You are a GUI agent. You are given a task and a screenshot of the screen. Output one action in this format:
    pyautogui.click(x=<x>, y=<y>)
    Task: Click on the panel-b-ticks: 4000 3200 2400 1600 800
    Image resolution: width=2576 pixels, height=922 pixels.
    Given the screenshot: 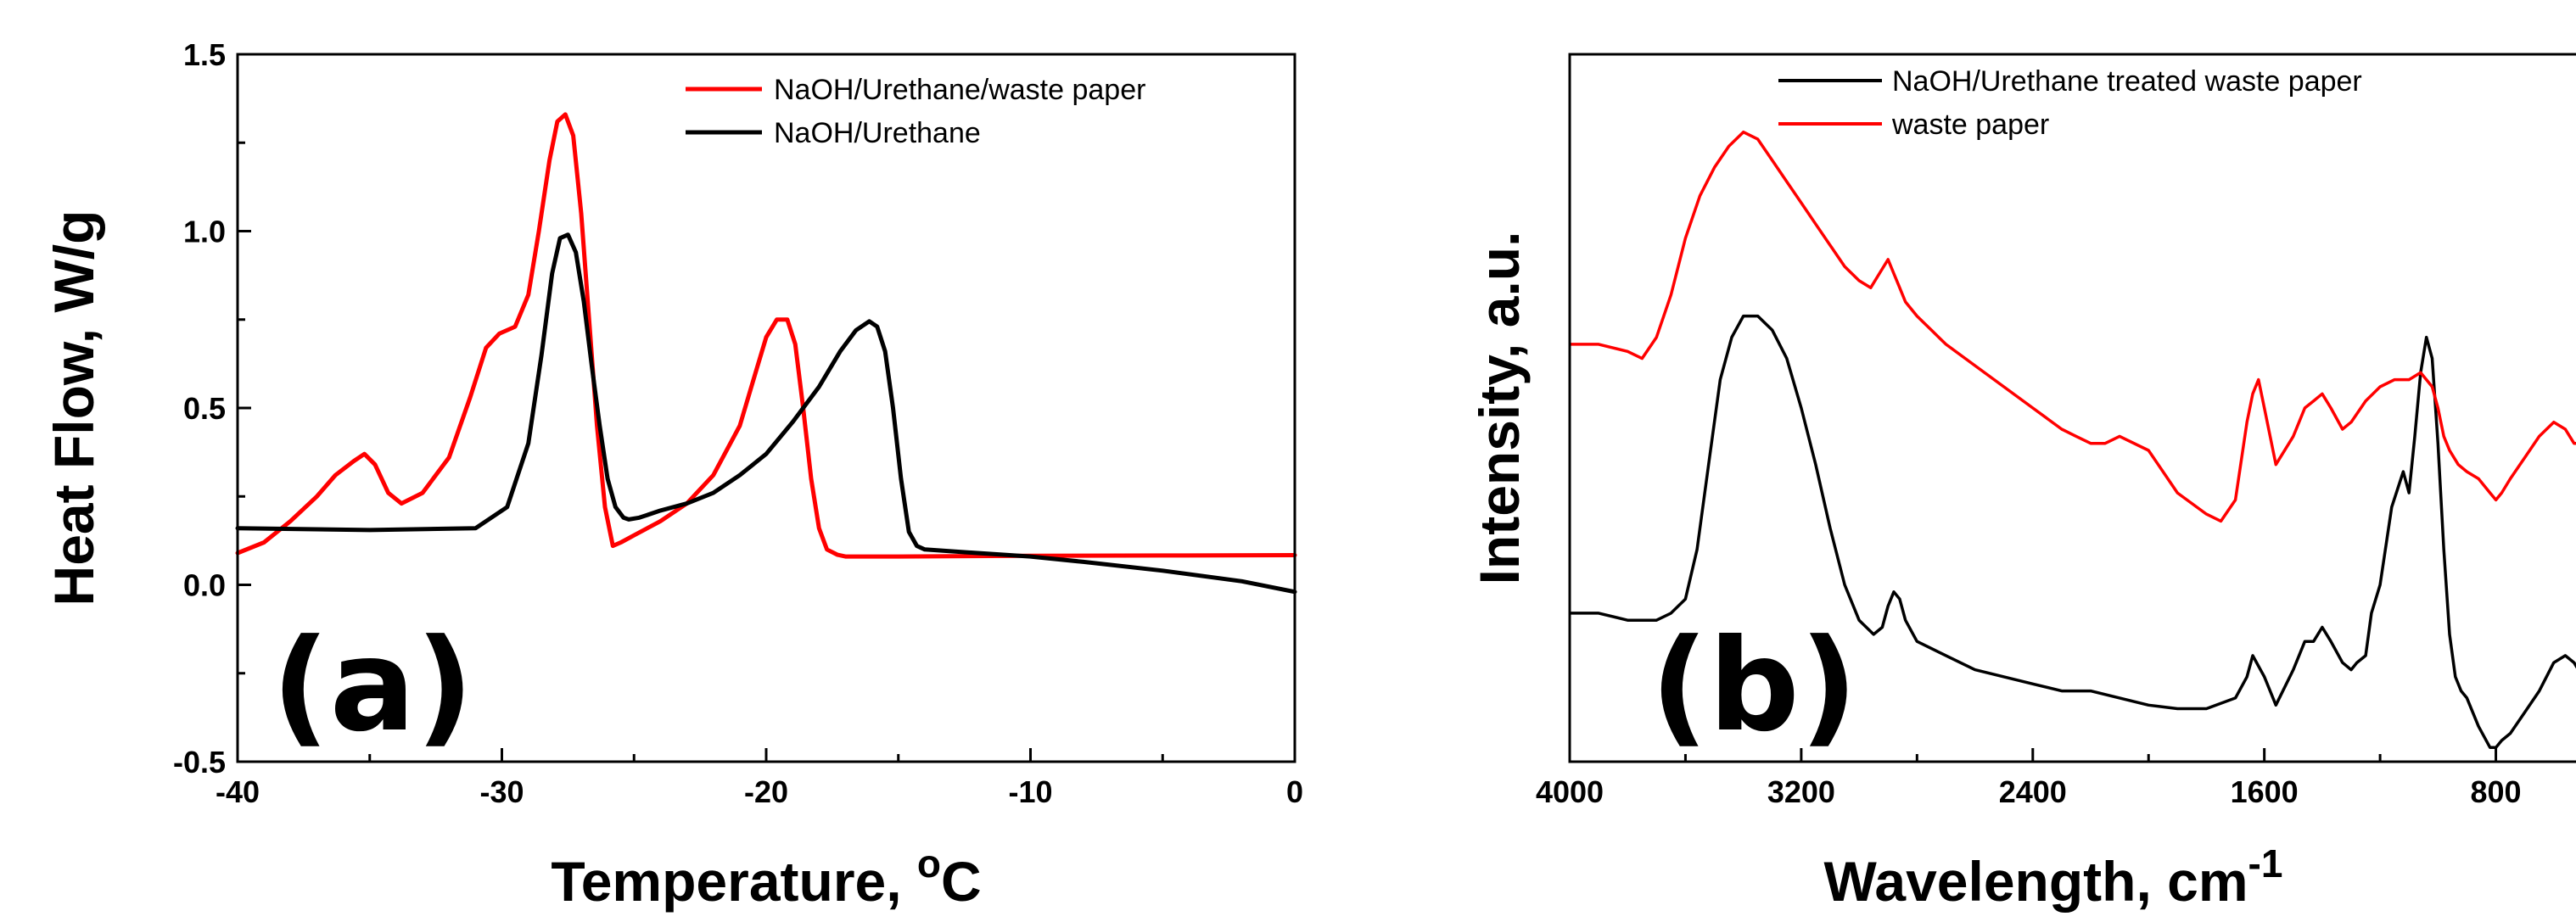 What is the action you would take?
    pyautogui.click(x=2029, y=778)
    